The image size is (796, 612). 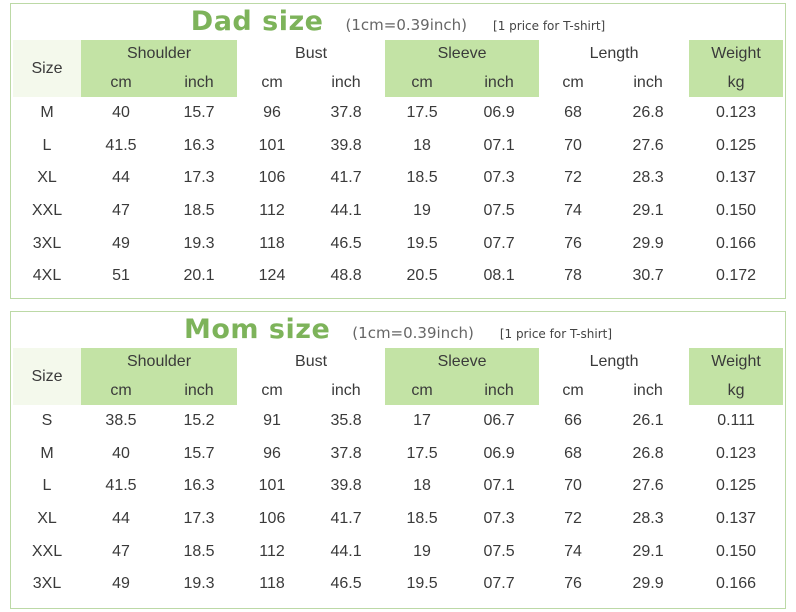 What do you see at coordinates (199, 145) in the screenshot?
I see `shoulder-inch-cell: 16.3` at bounding box center [199, 145].